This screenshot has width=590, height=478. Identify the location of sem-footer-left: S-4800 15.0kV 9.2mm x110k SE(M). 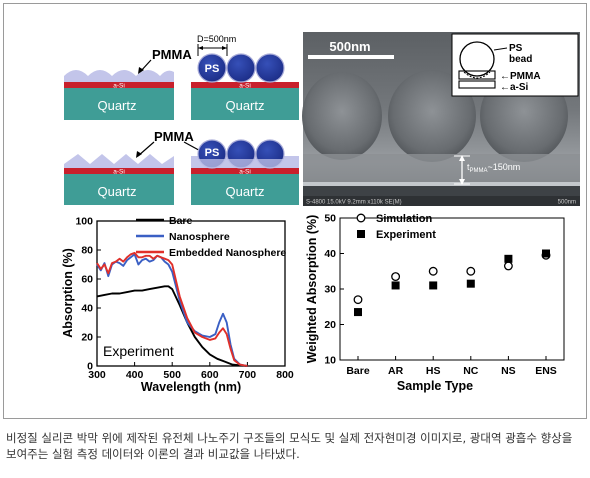
(354, 203).